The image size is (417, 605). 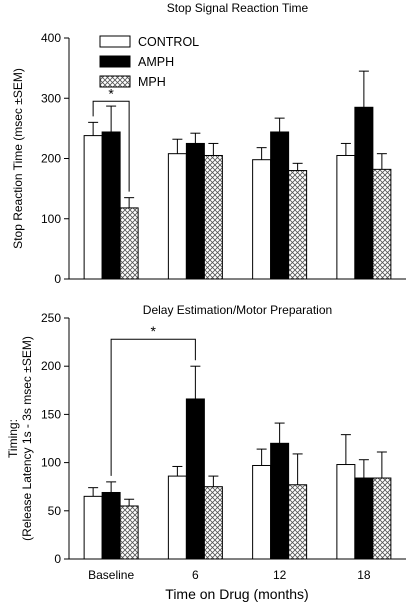 What do you see at coordinates (236, 594) in the screenshot?
I see `x-axis-title: Time on Drug (months)` at bounding box center [236, 594].